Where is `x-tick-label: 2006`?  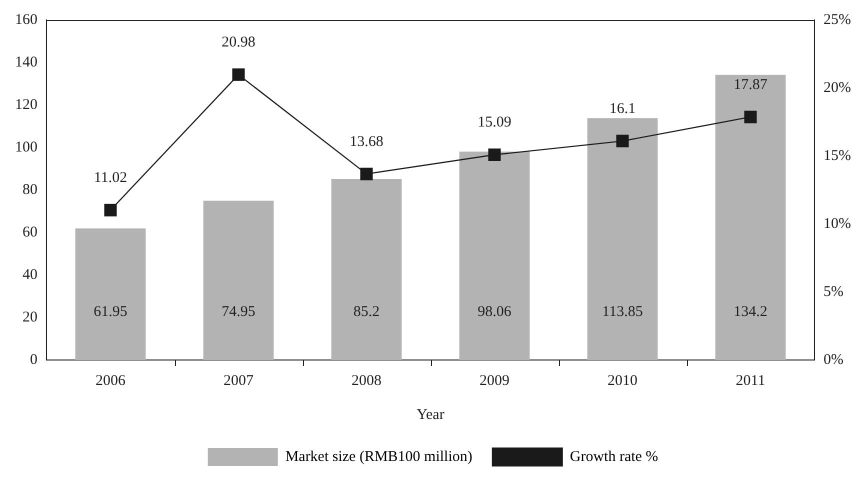
x-tick-label: 2006 is located at coordinates (111, 380).